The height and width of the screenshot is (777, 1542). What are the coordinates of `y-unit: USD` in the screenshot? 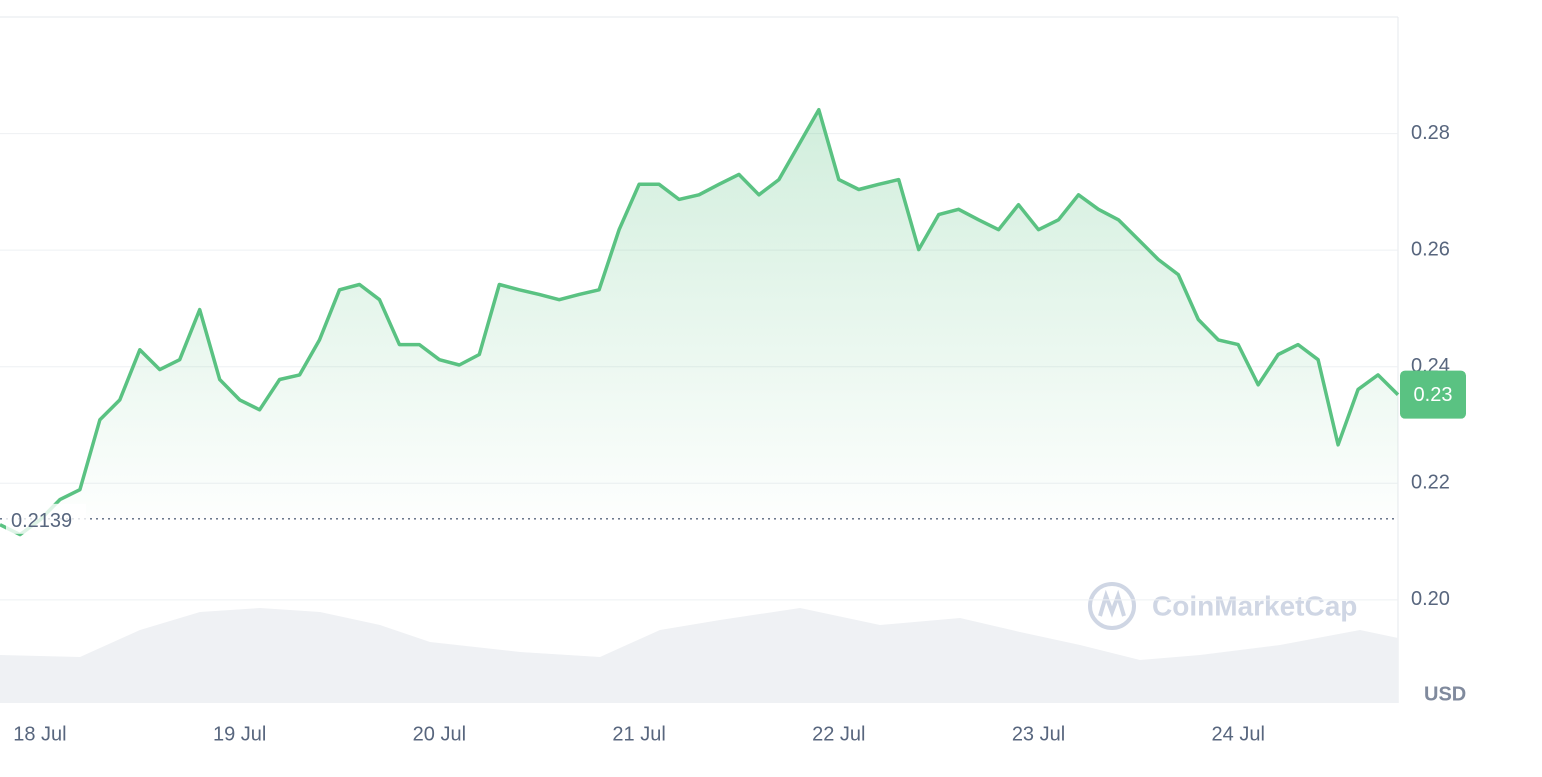 It's located at (1445, 694).